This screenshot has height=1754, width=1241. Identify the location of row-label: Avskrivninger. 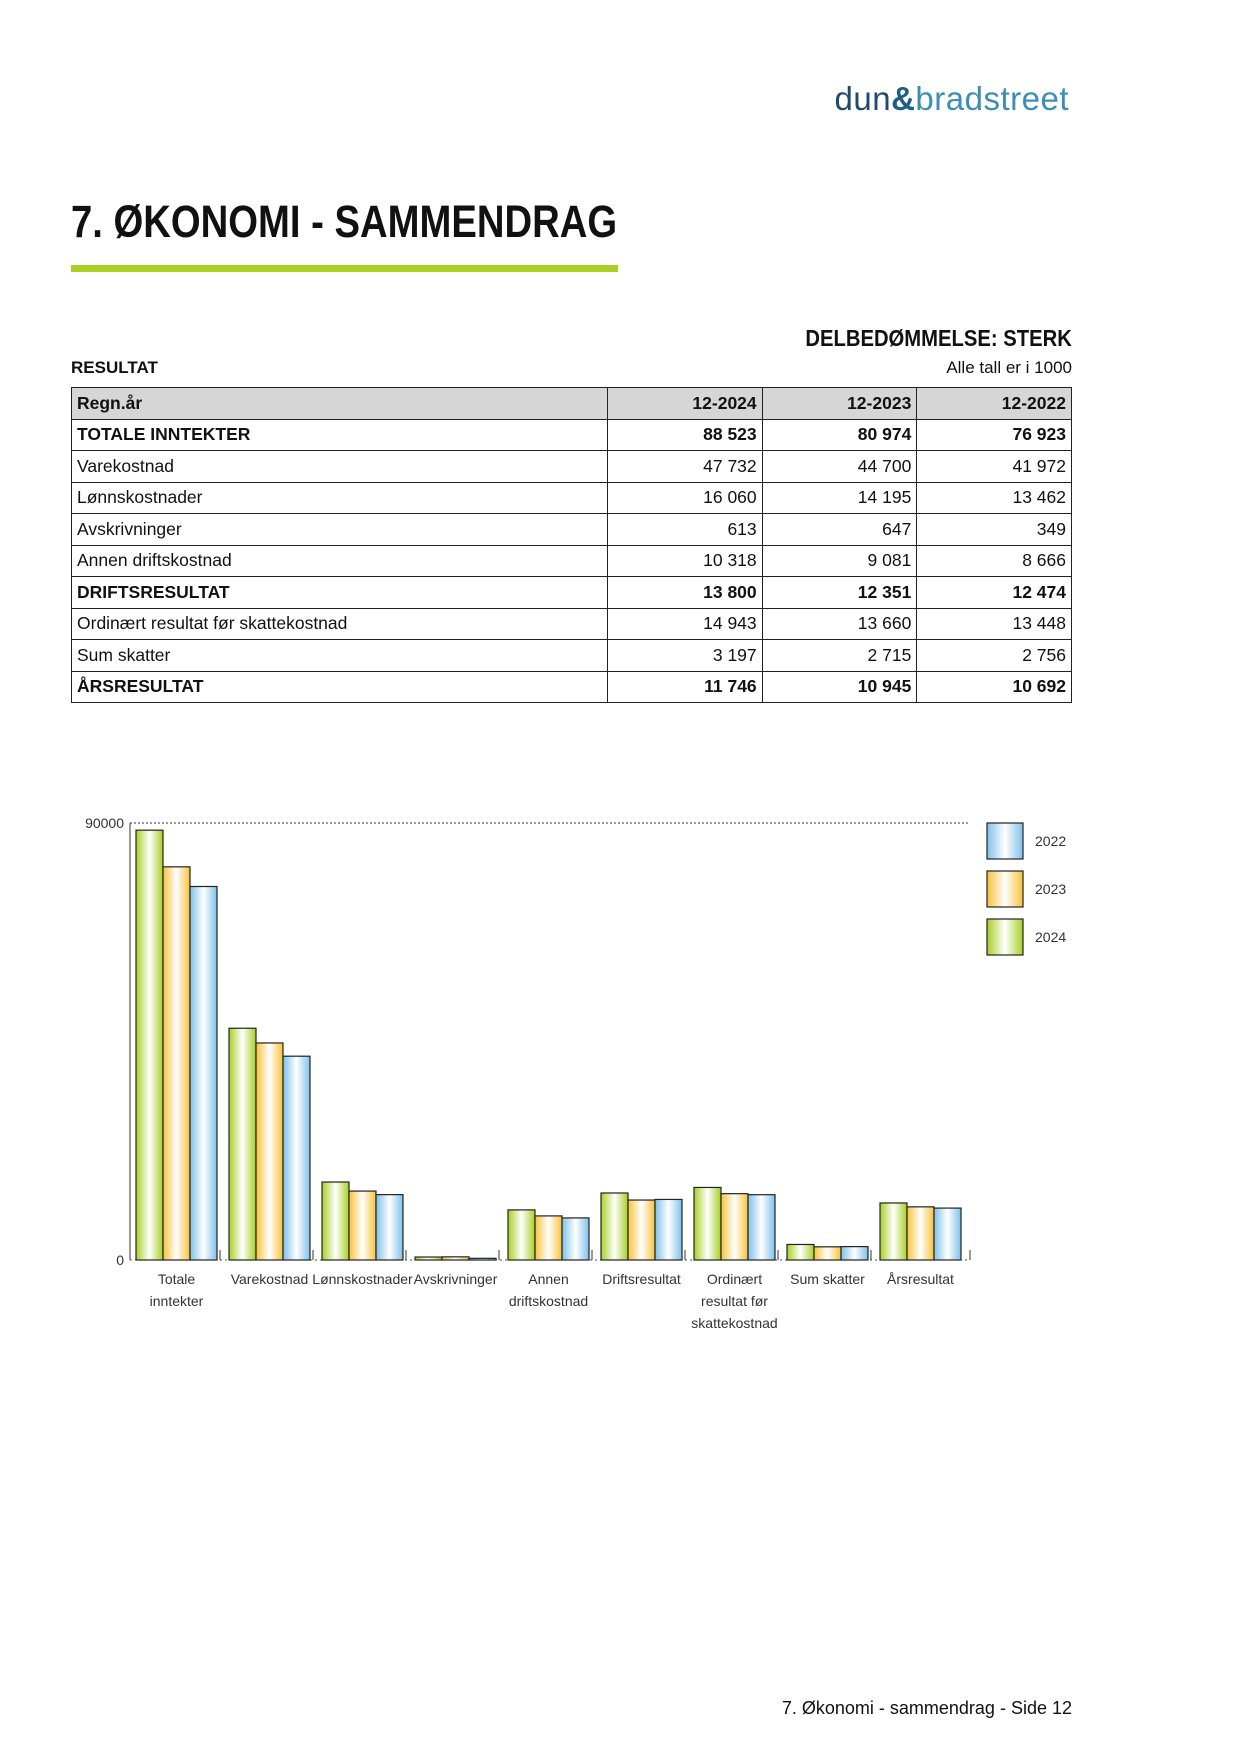
(339, 529).